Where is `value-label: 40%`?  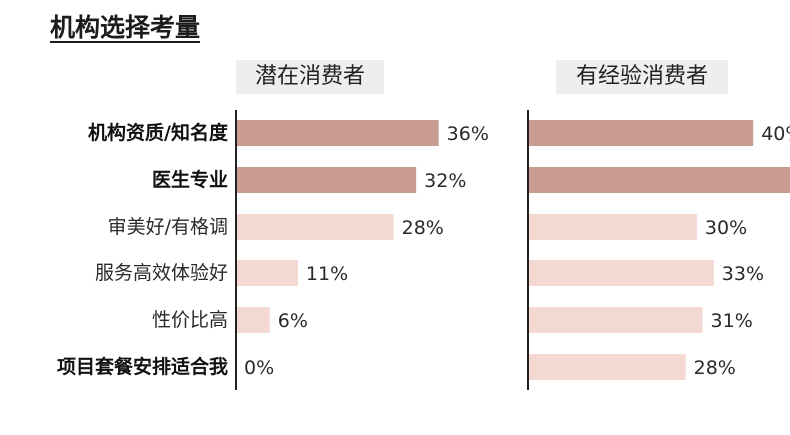
value-label: 40% is located at coordinates (775, 134).